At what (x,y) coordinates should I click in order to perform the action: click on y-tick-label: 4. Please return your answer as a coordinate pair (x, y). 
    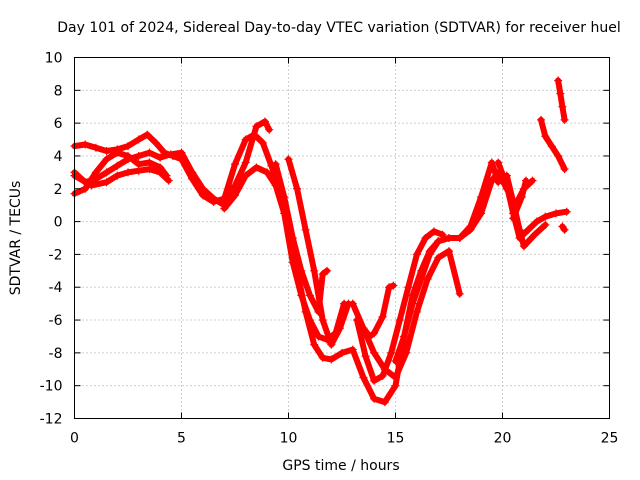
    Looking at the image, I should click on (58, 157).